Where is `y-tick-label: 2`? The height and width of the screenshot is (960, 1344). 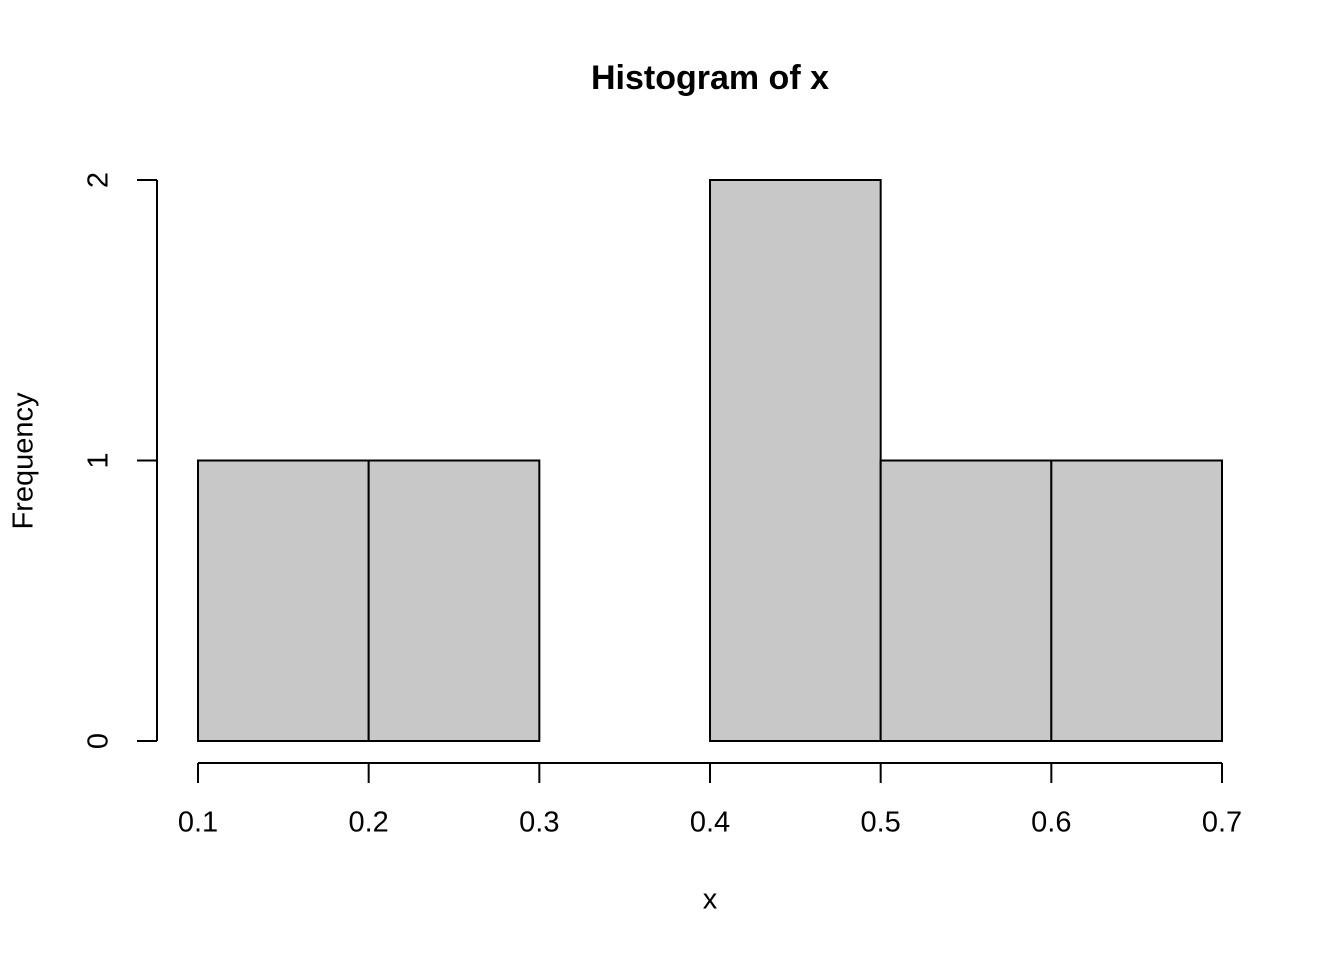 y-tick-label: 2 is located at coordinates (99, 180).